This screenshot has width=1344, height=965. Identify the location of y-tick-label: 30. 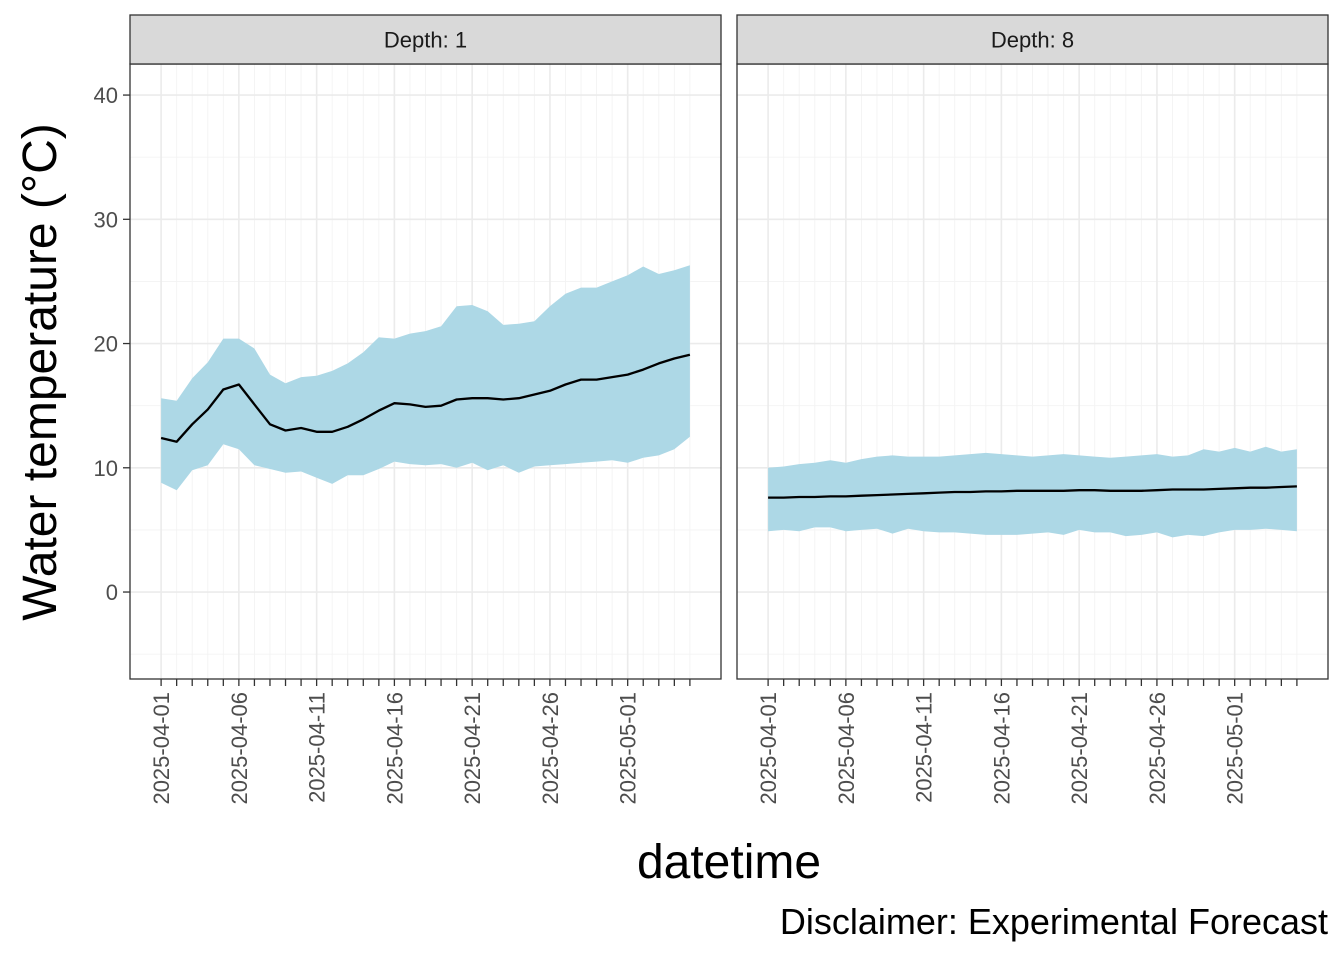
(106, 219).